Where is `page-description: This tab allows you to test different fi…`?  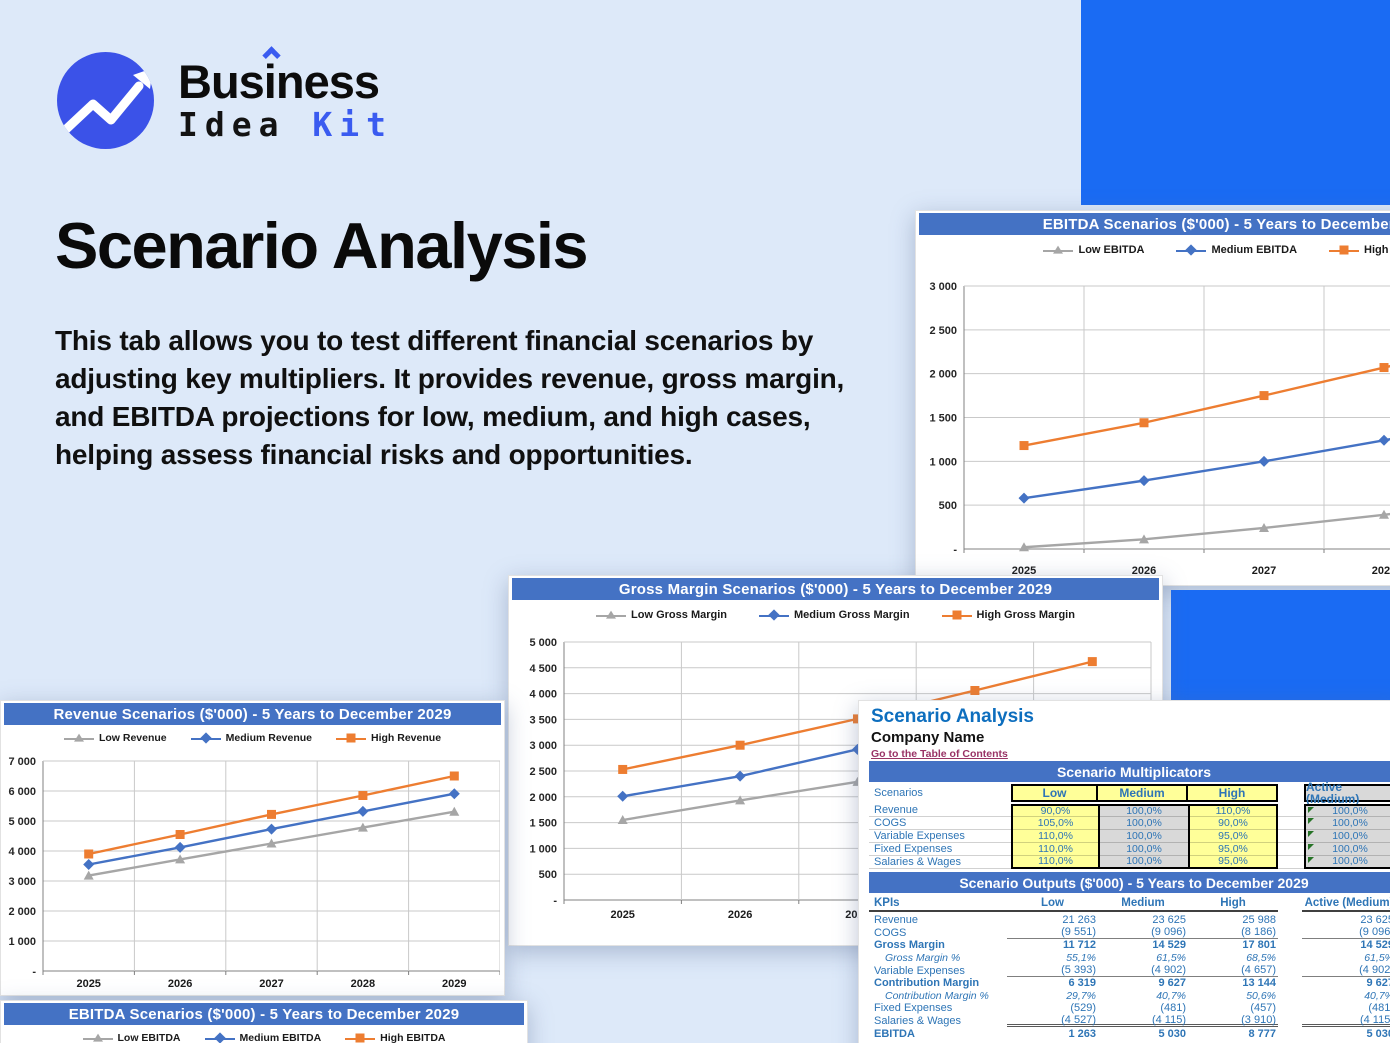 page-description: This tab allows you to test different fi… is located at coordinates (450, 398).